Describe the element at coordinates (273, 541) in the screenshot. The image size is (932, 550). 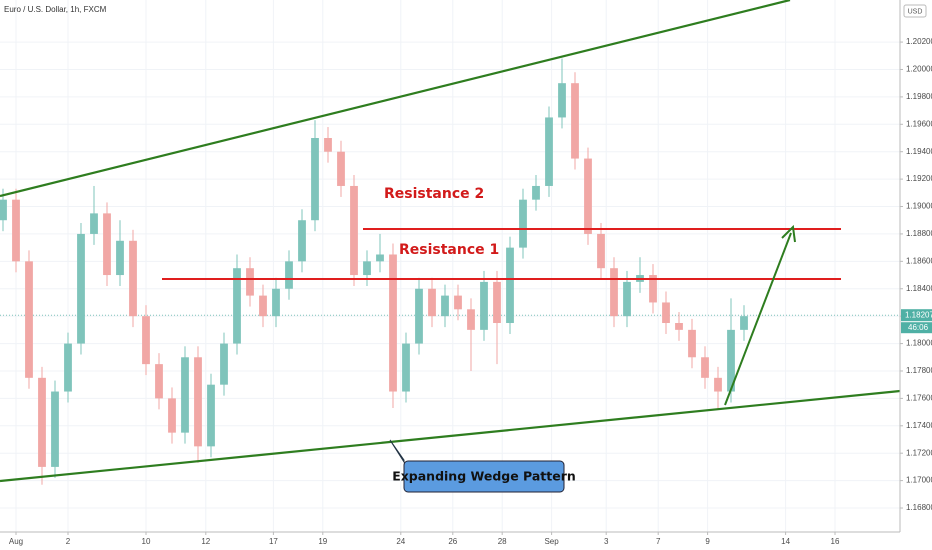
I see `x-tick-label: 17` at that location.